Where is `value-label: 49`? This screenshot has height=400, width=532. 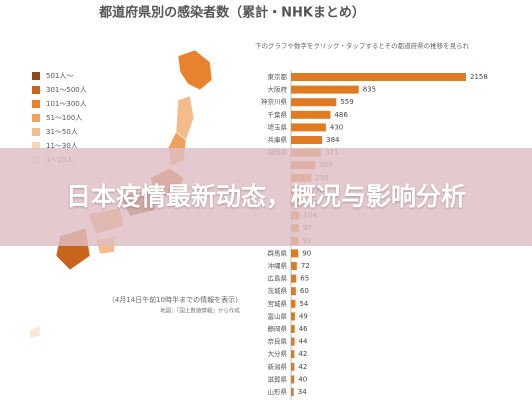
value-label: 49 is located at coordinates (303, 316).